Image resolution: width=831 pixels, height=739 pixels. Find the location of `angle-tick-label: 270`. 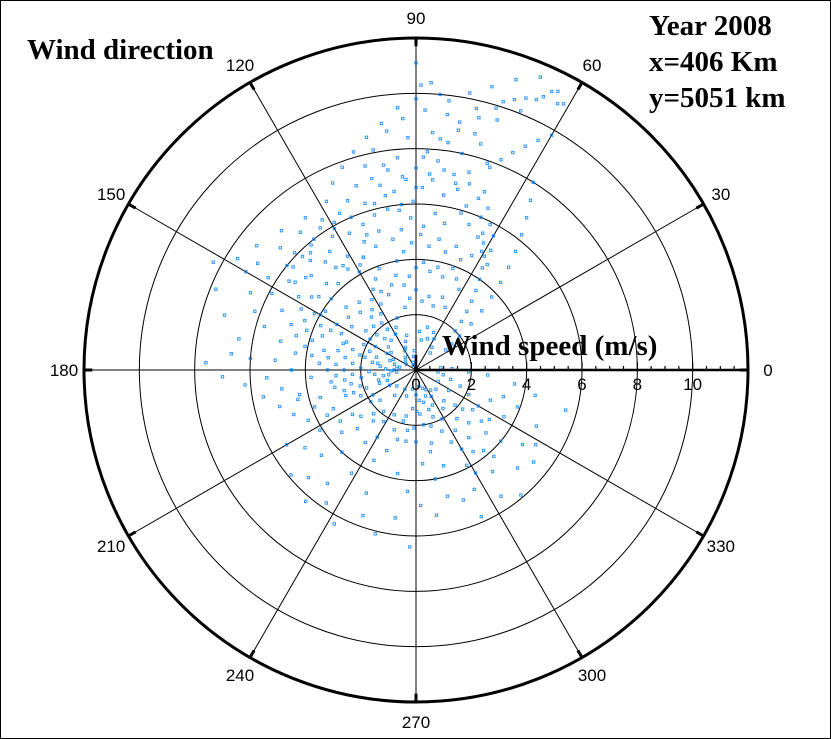

angle-tick-label: 270 is located at coordinates (416, 722).